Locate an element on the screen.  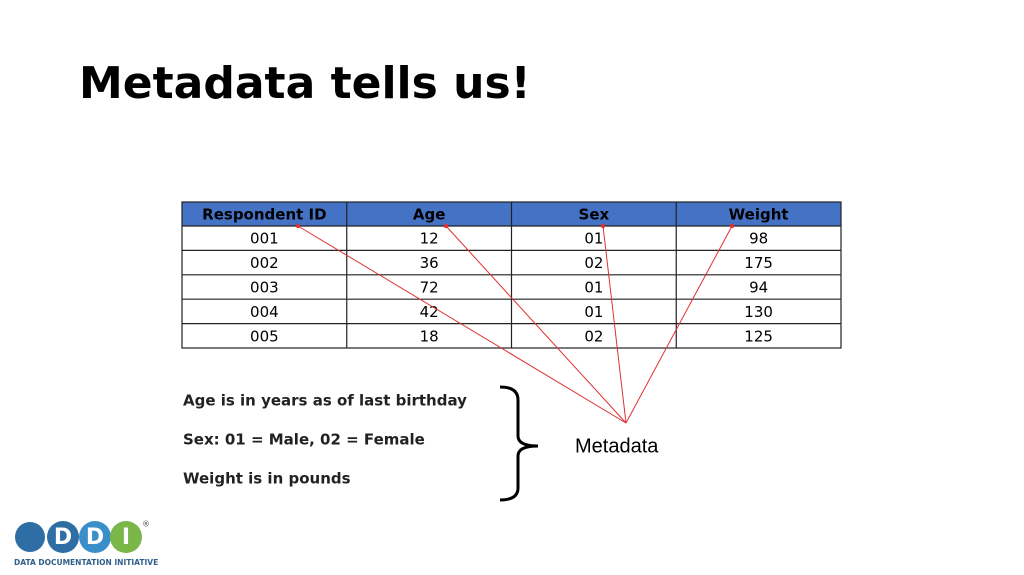
logo-letter: I is located at coordinates (126, 537).